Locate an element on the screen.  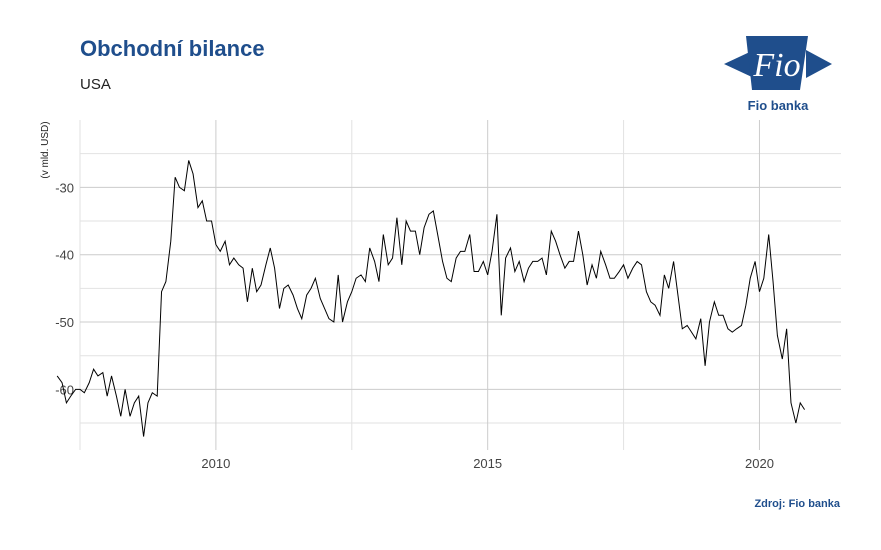
source-note: Zdroj: Fio banka is located at coordinates (797, 504).